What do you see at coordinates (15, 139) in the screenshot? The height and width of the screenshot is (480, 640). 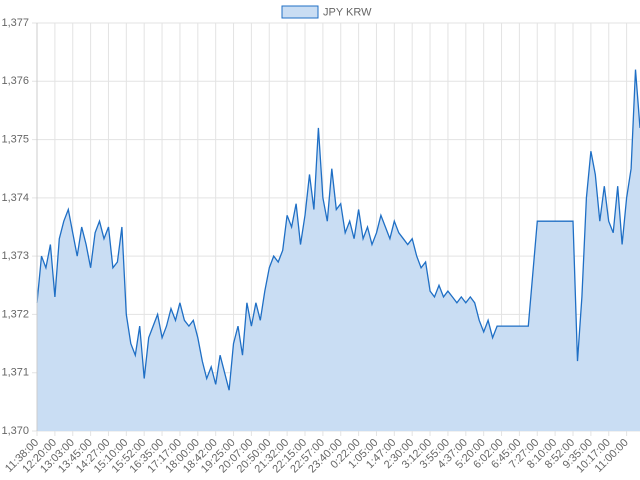 I see `y-tick-label: 1,375` at bounding box center [15, 139].